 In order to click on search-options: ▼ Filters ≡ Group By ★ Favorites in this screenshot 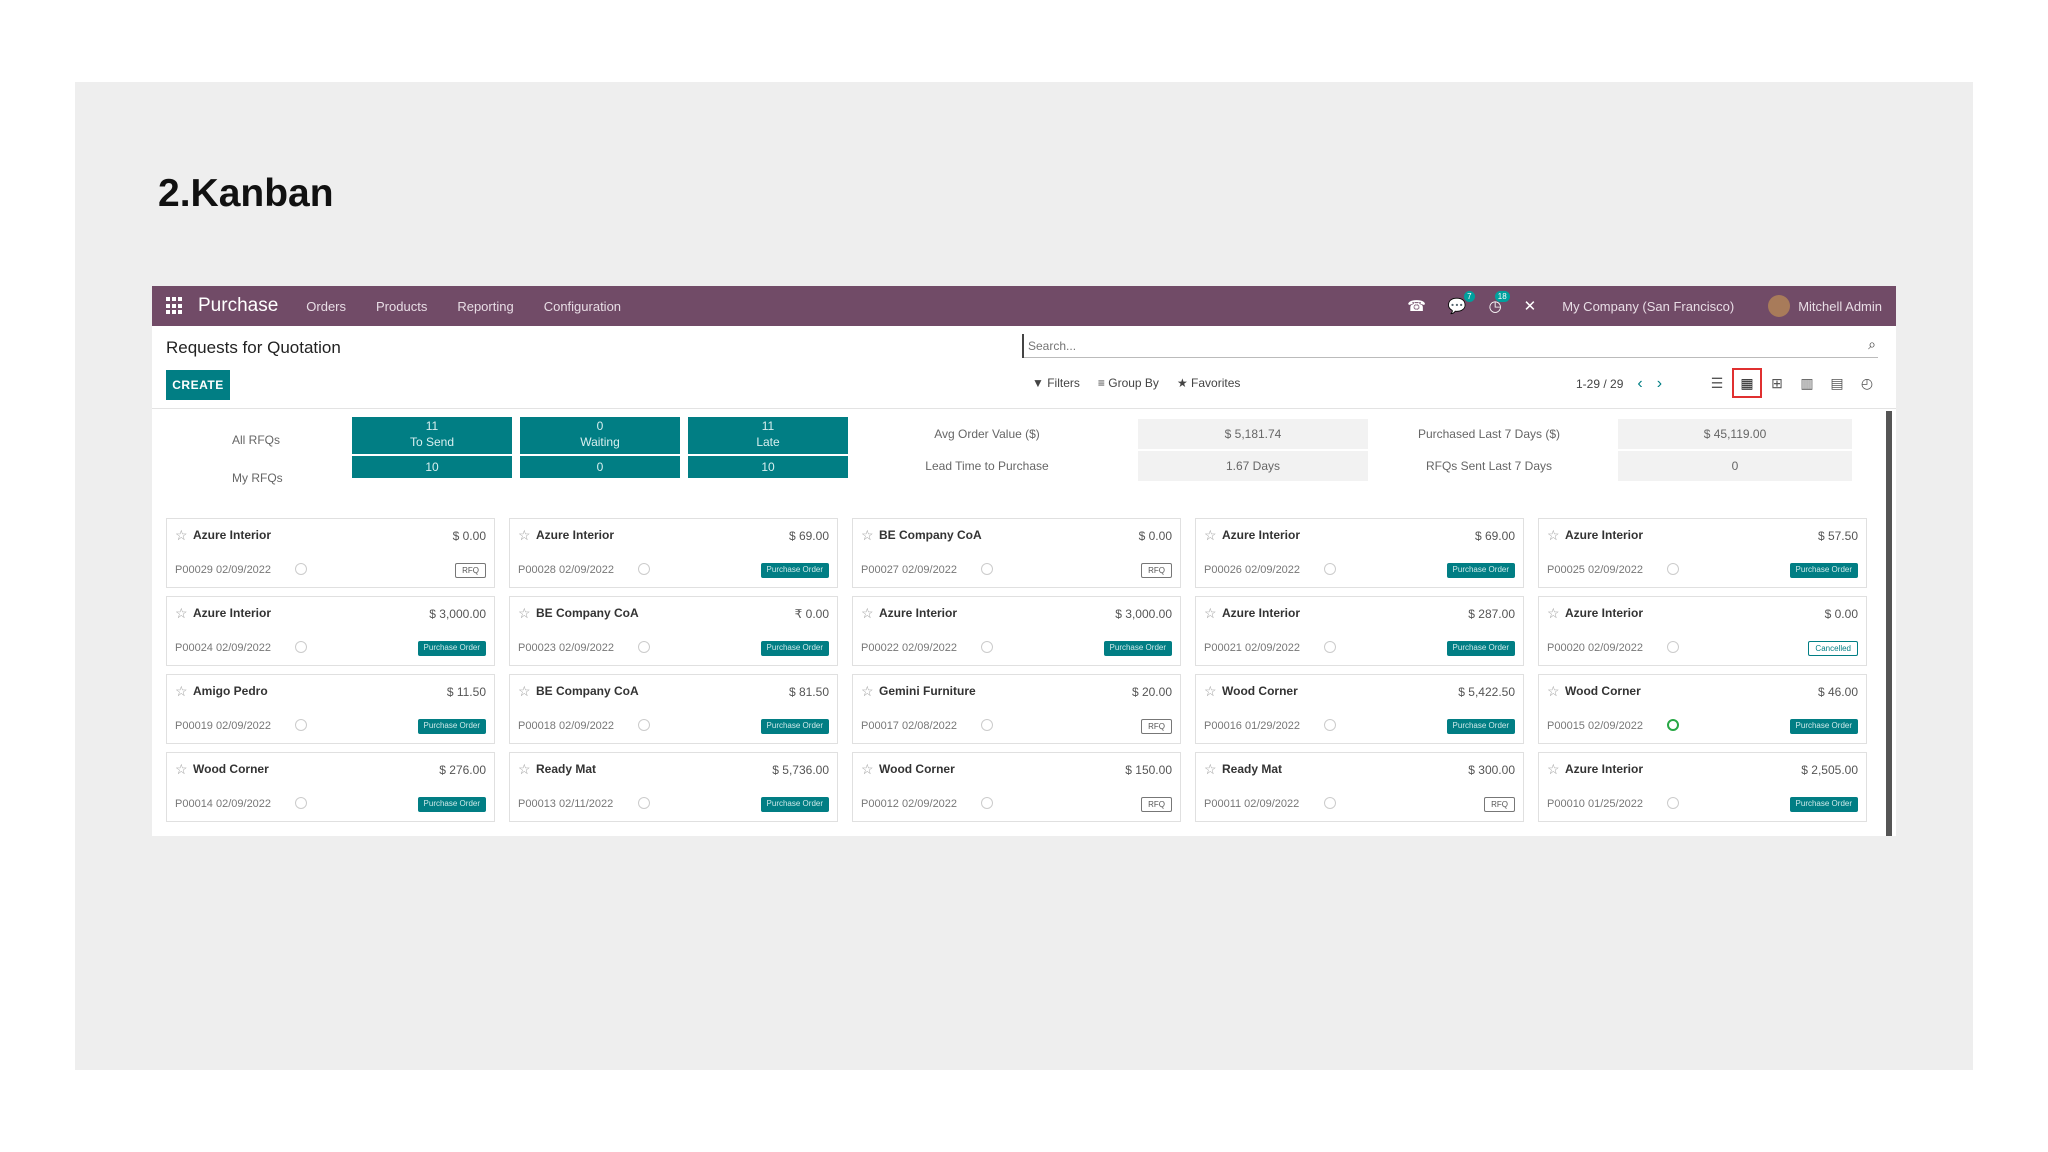, I will do `click(1136, 383)`.